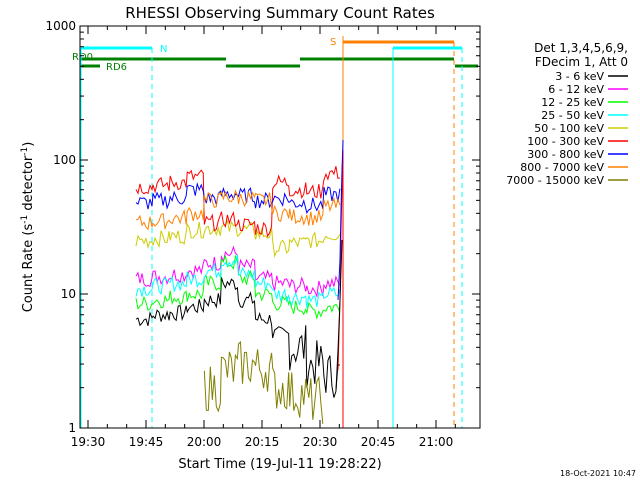 The height and width of the screenshot is (480, 640). I want to click on legend-entry-8: 7000 - 15000 keV, so click(555, 180).